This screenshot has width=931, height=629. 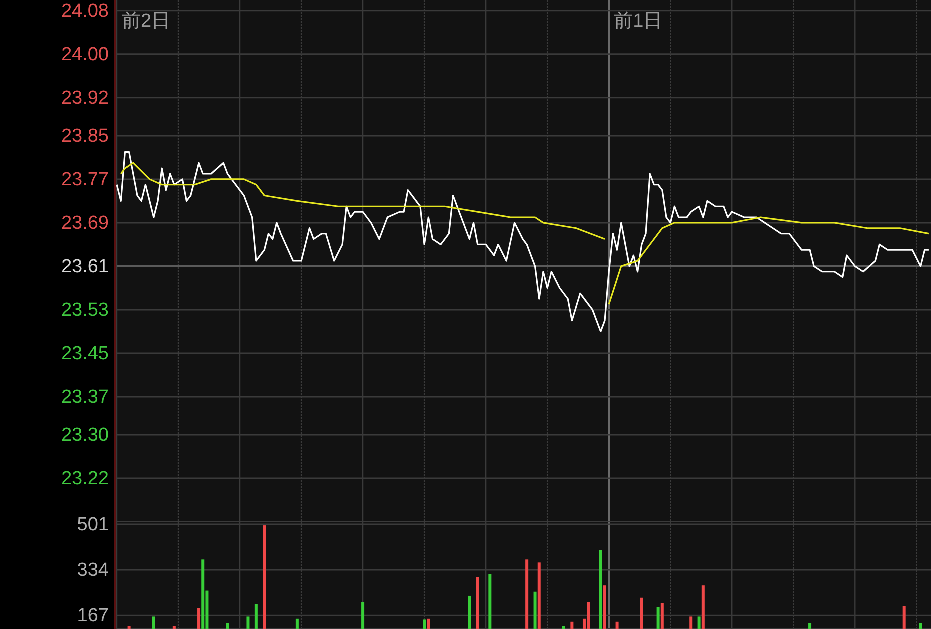 I want to click on y-tick-label: 23.22, so click(x=85, y=479).